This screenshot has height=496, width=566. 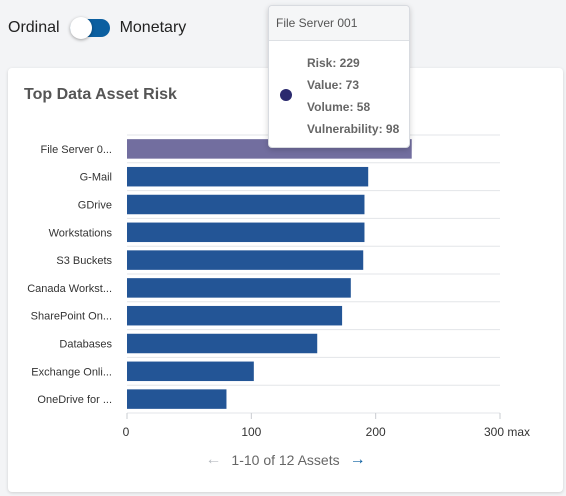 What do you see at coordinates (126, 432) in the screenshot?
I see `x-tick-label: 0` at bounding box center [126, 432].